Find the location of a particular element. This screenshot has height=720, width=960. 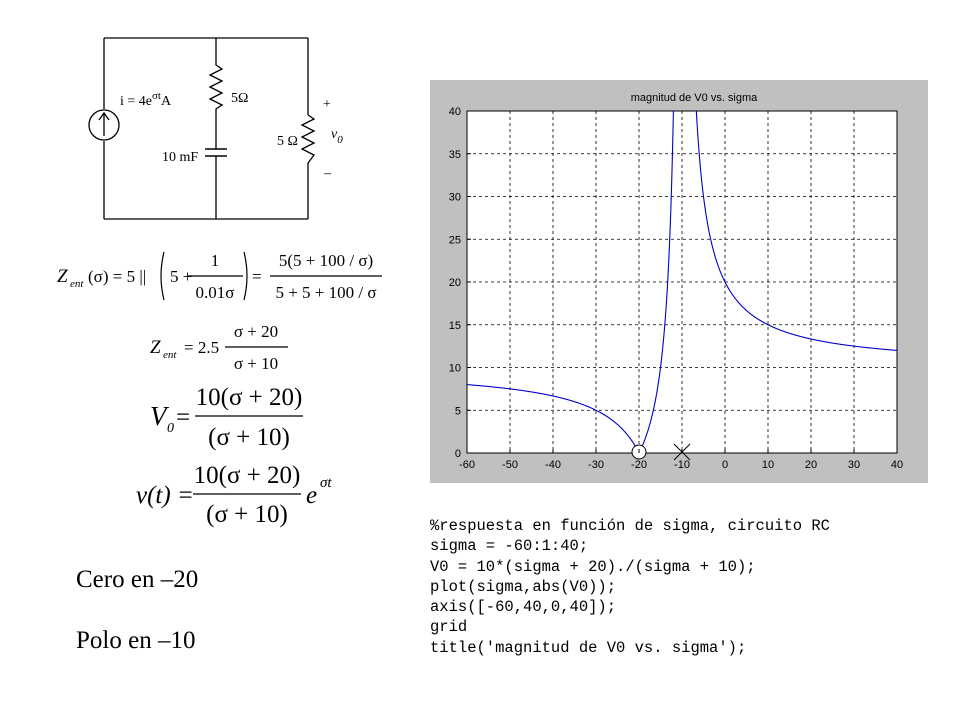

current-source is located at coordinates (104, 125).